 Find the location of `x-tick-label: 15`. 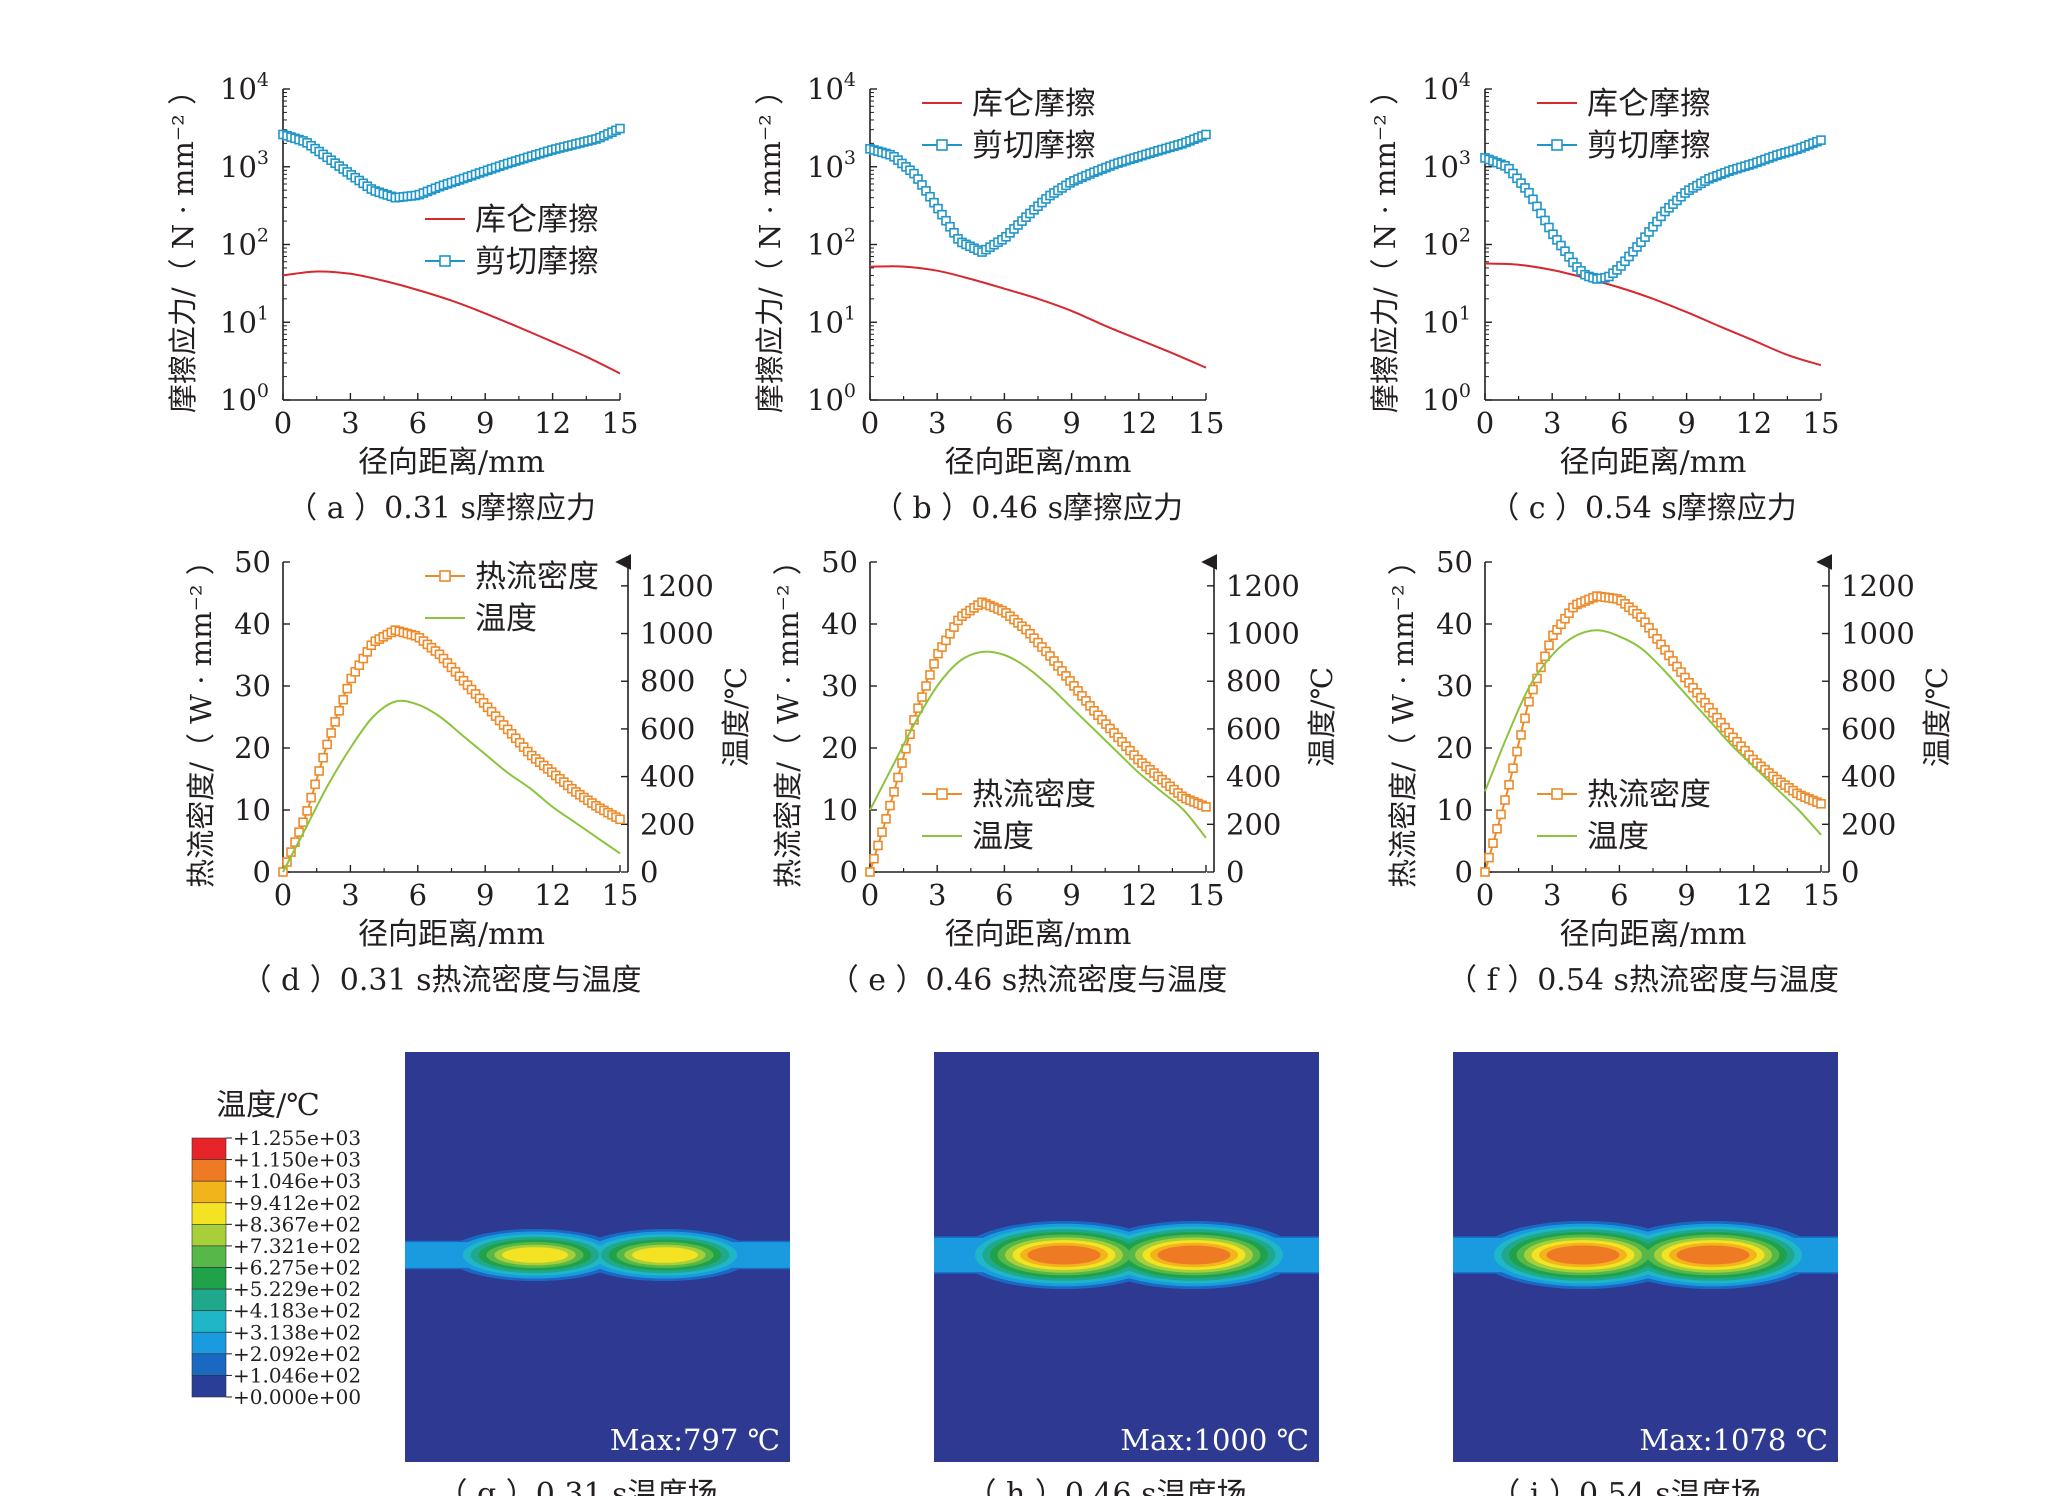

x-tick-label: 15 is located at coordinates (1206, 895).